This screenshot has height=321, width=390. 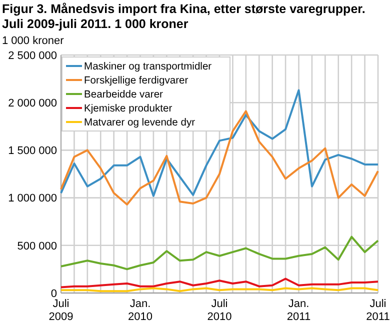 What do you see at coordinates (219, 309) in the screenshot?
I see `x-tick-label: Juli 2010` at bounding box center [219, 309].